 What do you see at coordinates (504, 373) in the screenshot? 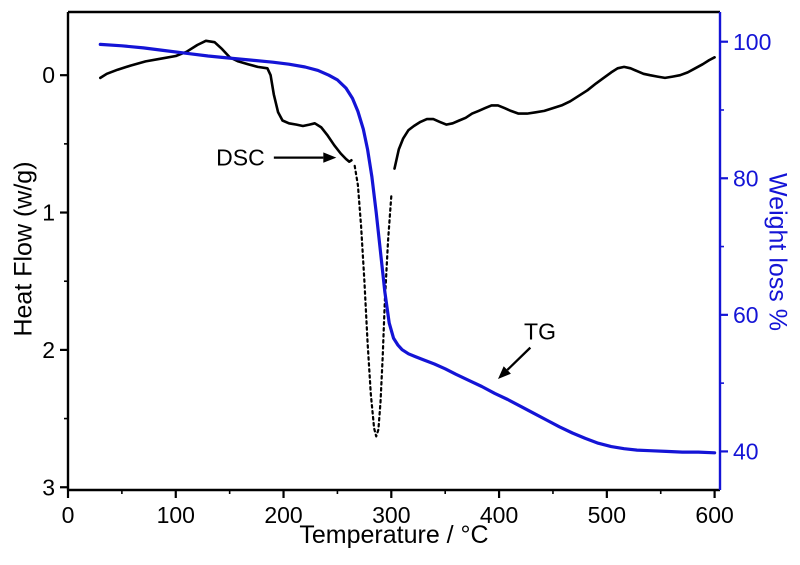
I see `annotation-tg-arrow-head` at bounding box center [504, 373].